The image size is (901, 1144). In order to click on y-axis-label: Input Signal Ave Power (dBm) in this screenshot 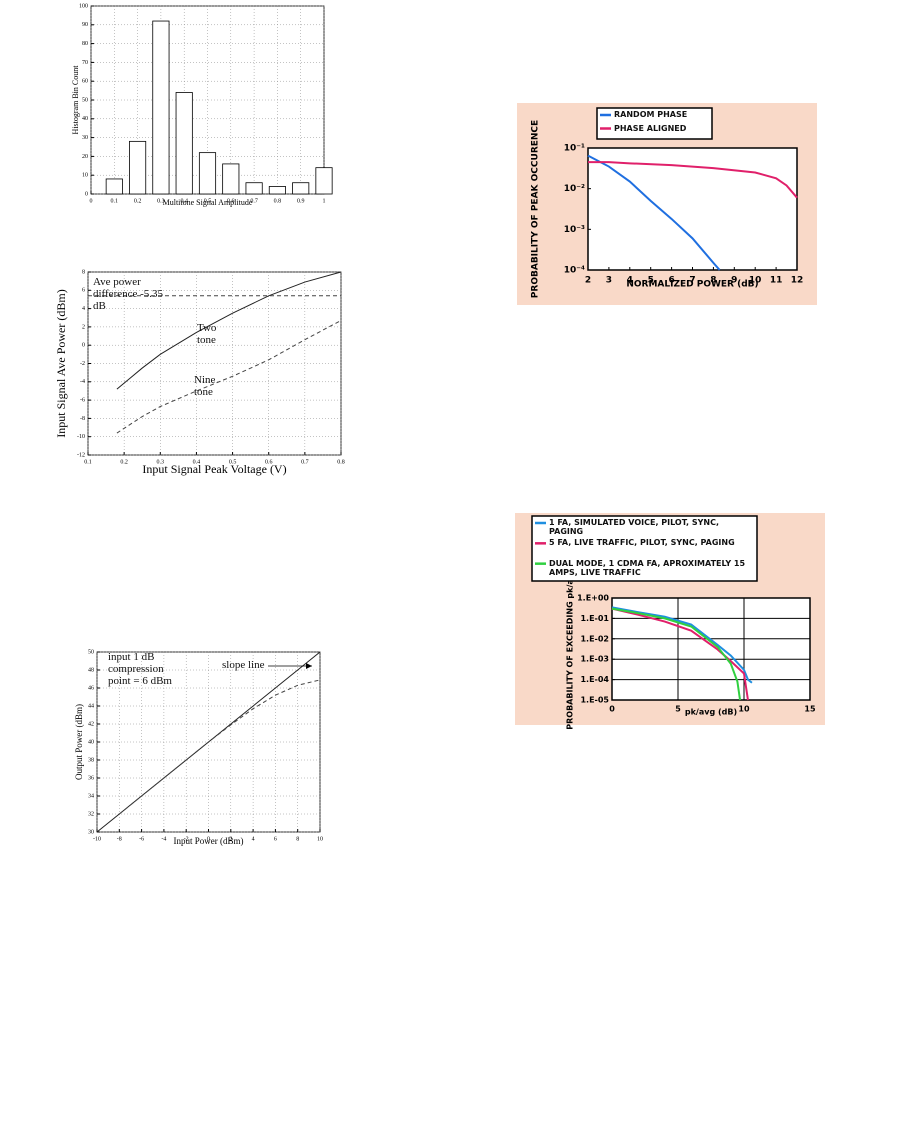, I will do `click(61, 363)`.